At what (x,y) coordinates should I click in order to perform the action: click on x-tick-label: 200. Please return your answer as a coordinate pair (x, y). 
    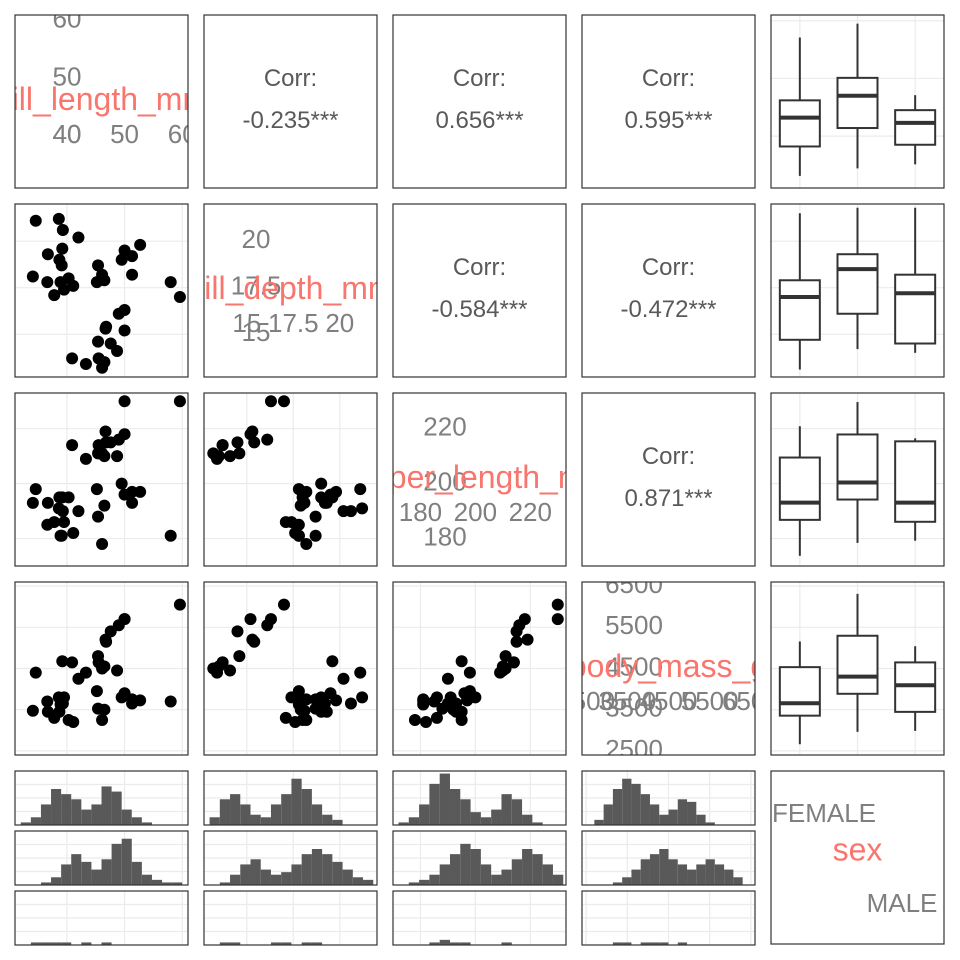
    Looking at the image, I should click on (475, 512).